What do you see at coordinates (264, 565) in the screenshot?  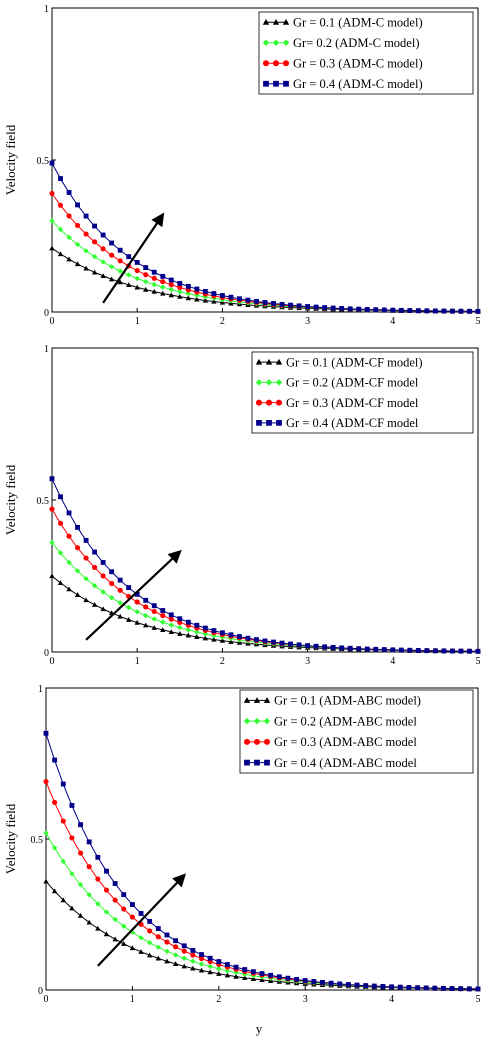 I see `series-line` at bounding box center [264, 565].